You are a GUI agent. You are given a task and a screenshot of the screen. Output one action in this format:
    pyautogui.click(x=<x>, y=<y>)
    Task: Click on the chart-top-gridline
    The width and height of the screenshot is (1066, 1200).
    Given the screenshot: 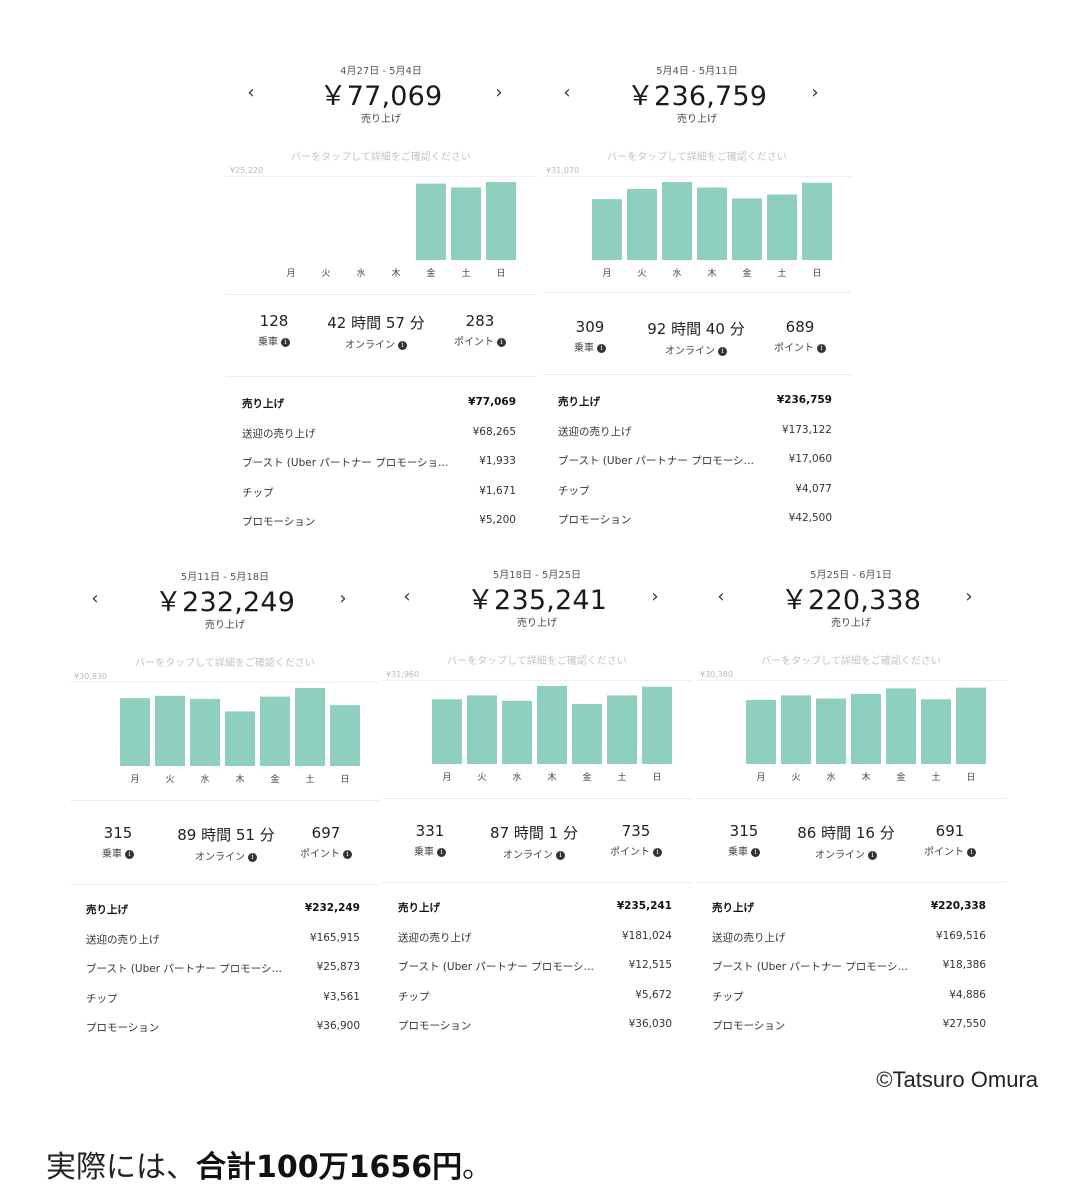 What is the action you would take?
    pyautogui.click(x=537, y=680)
    